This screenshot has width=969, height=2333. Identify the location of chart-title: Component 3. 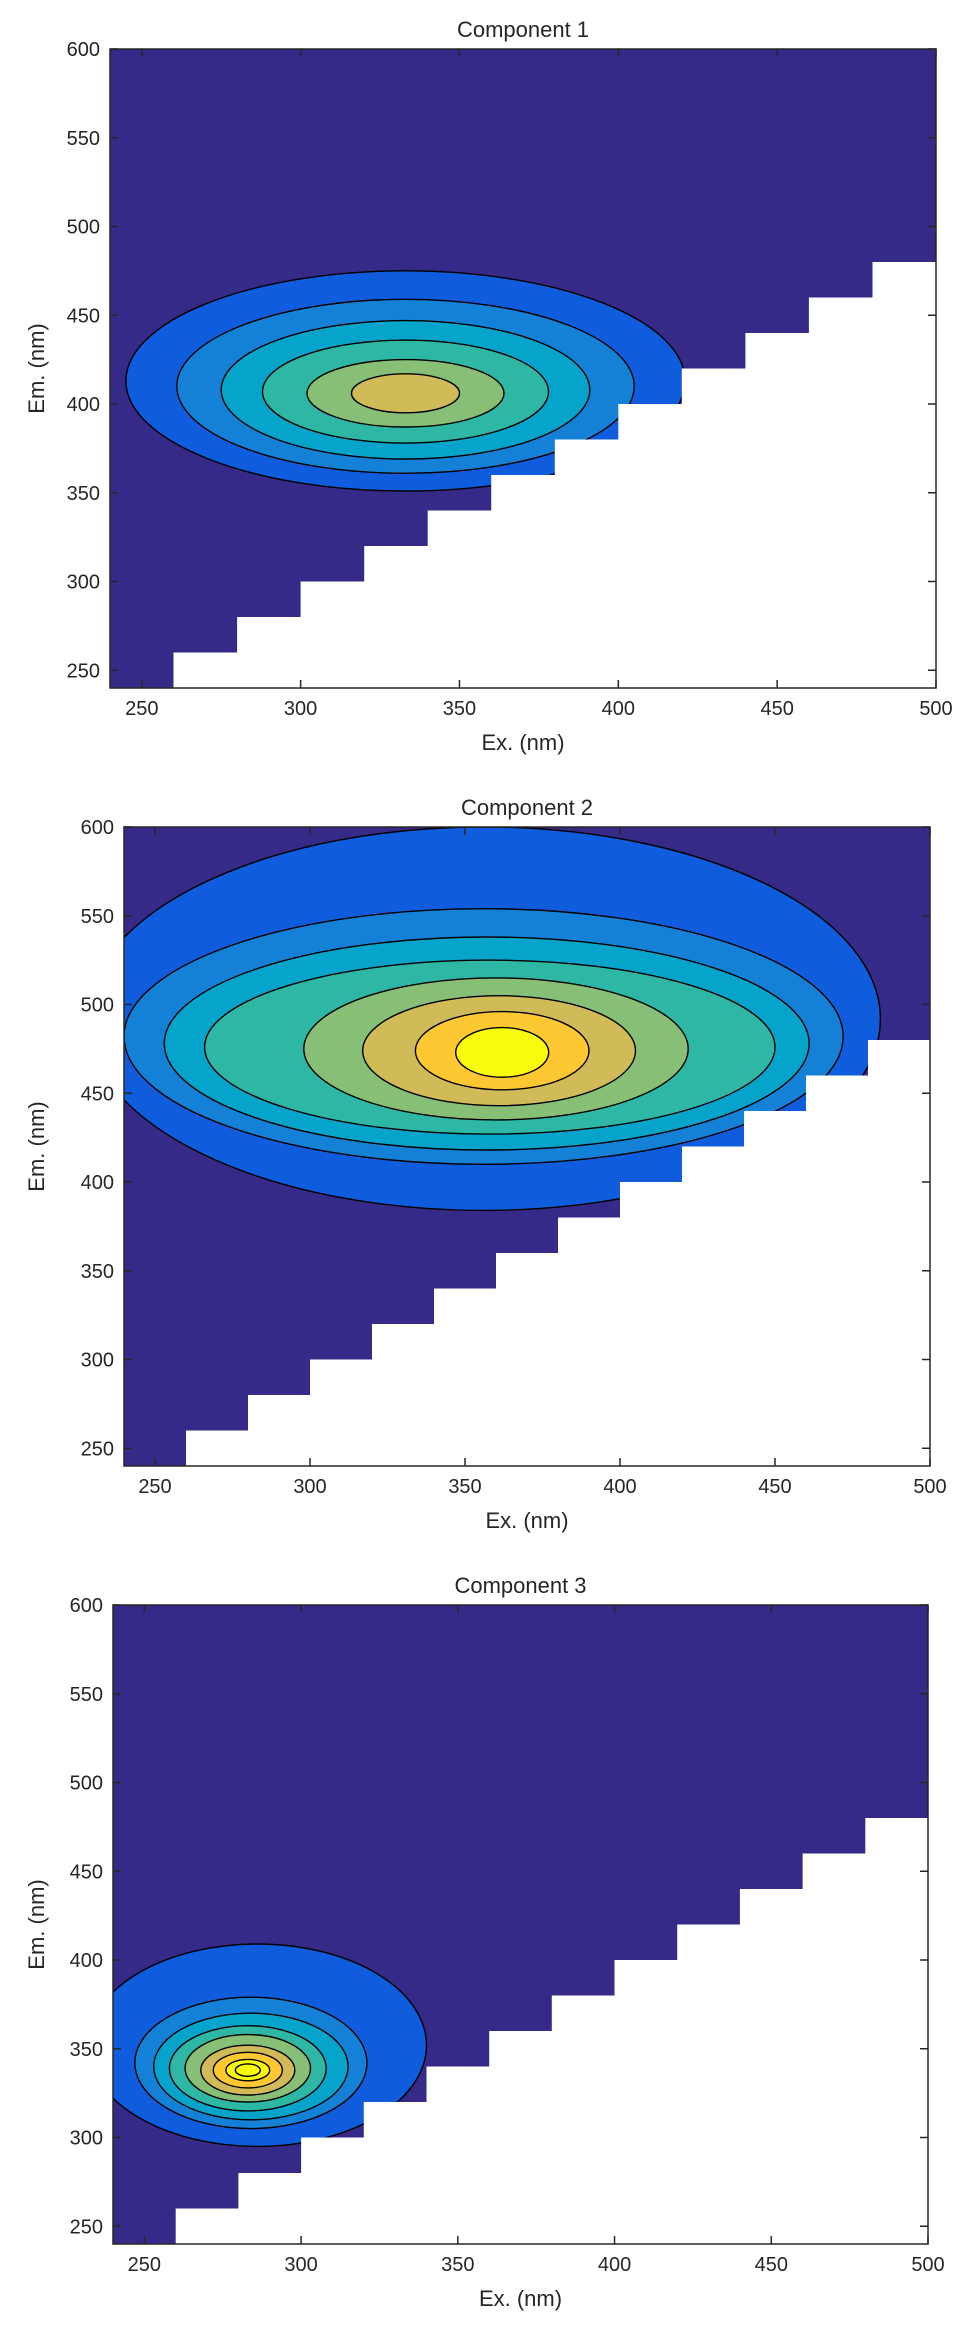
(520, 1585).